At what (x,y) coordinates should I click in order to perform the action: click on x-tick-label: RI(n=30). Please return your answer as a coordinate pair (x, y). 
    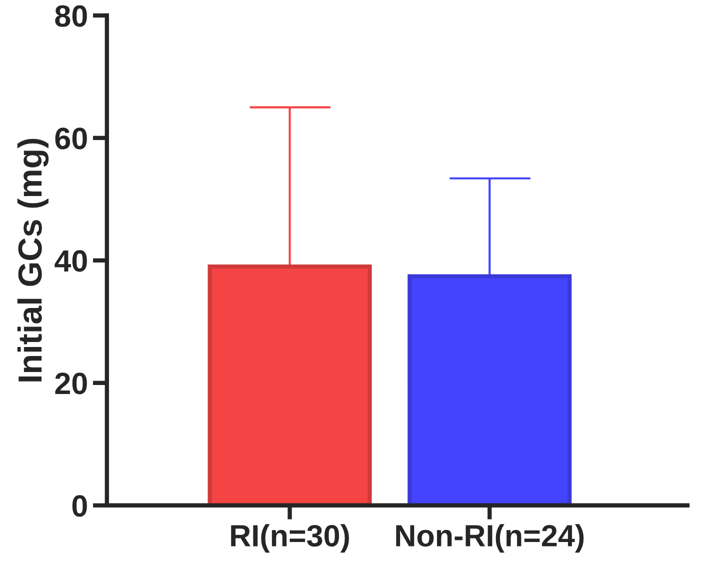
    Looking at the image, I should click on (290, 538).